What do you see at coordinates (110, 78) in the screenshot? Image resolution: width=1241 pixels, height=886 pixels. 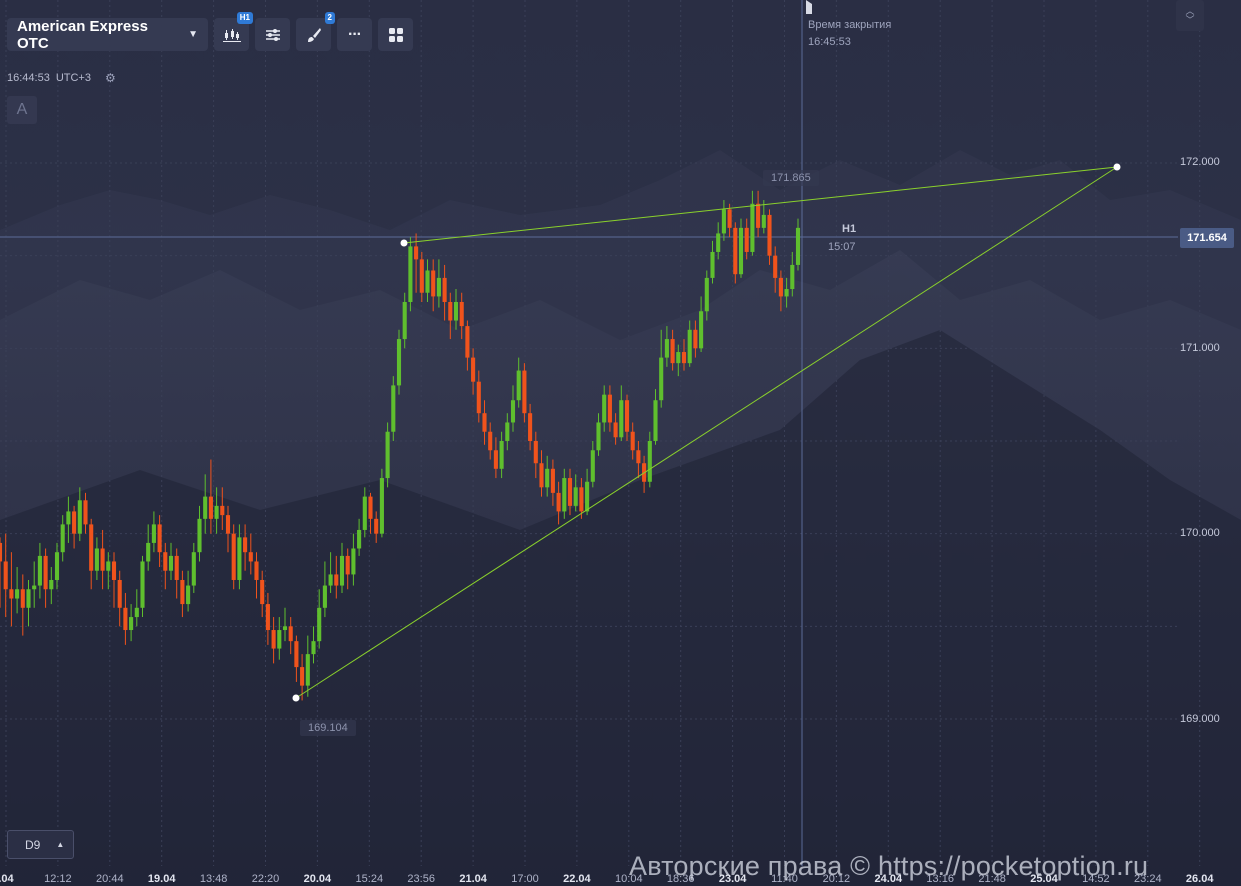 I see `gear-icon: ⚙` at bounding box center [110, 78].